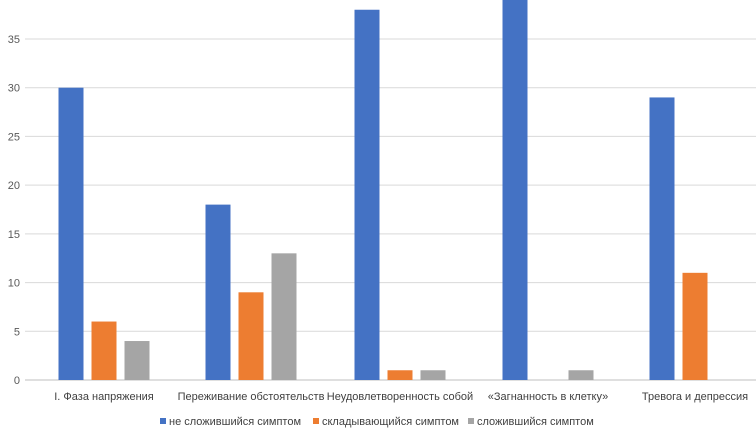 This screenshot has width=756, height=434. Describe the element at coordinates (14, 89) in the screenshot. I see `y-tick-label: 30` at that location.